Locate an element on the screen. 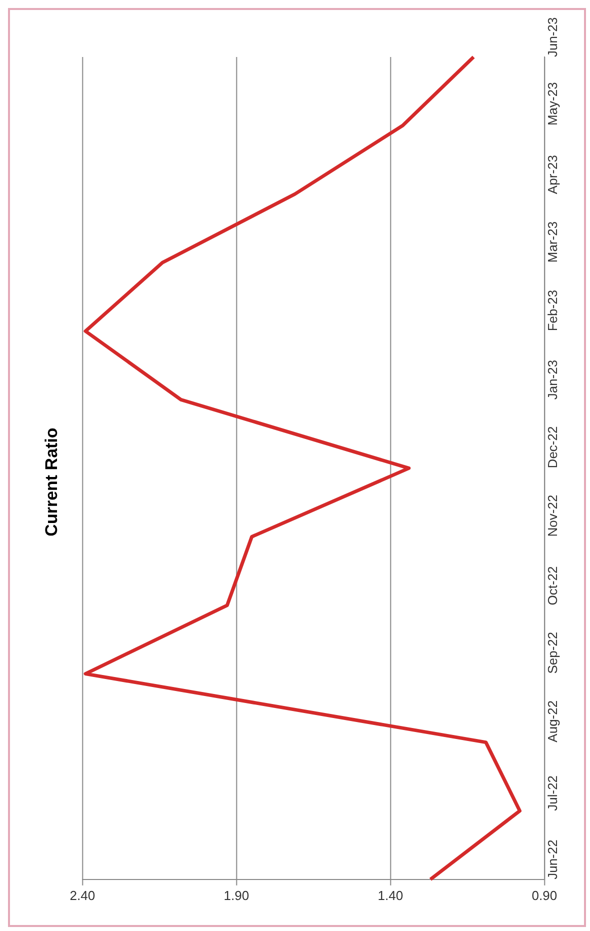 Image resolution: width=590 pixels, height=931 pixels. y-tick-label: Aug-22 is located at coordinates (552, 721).